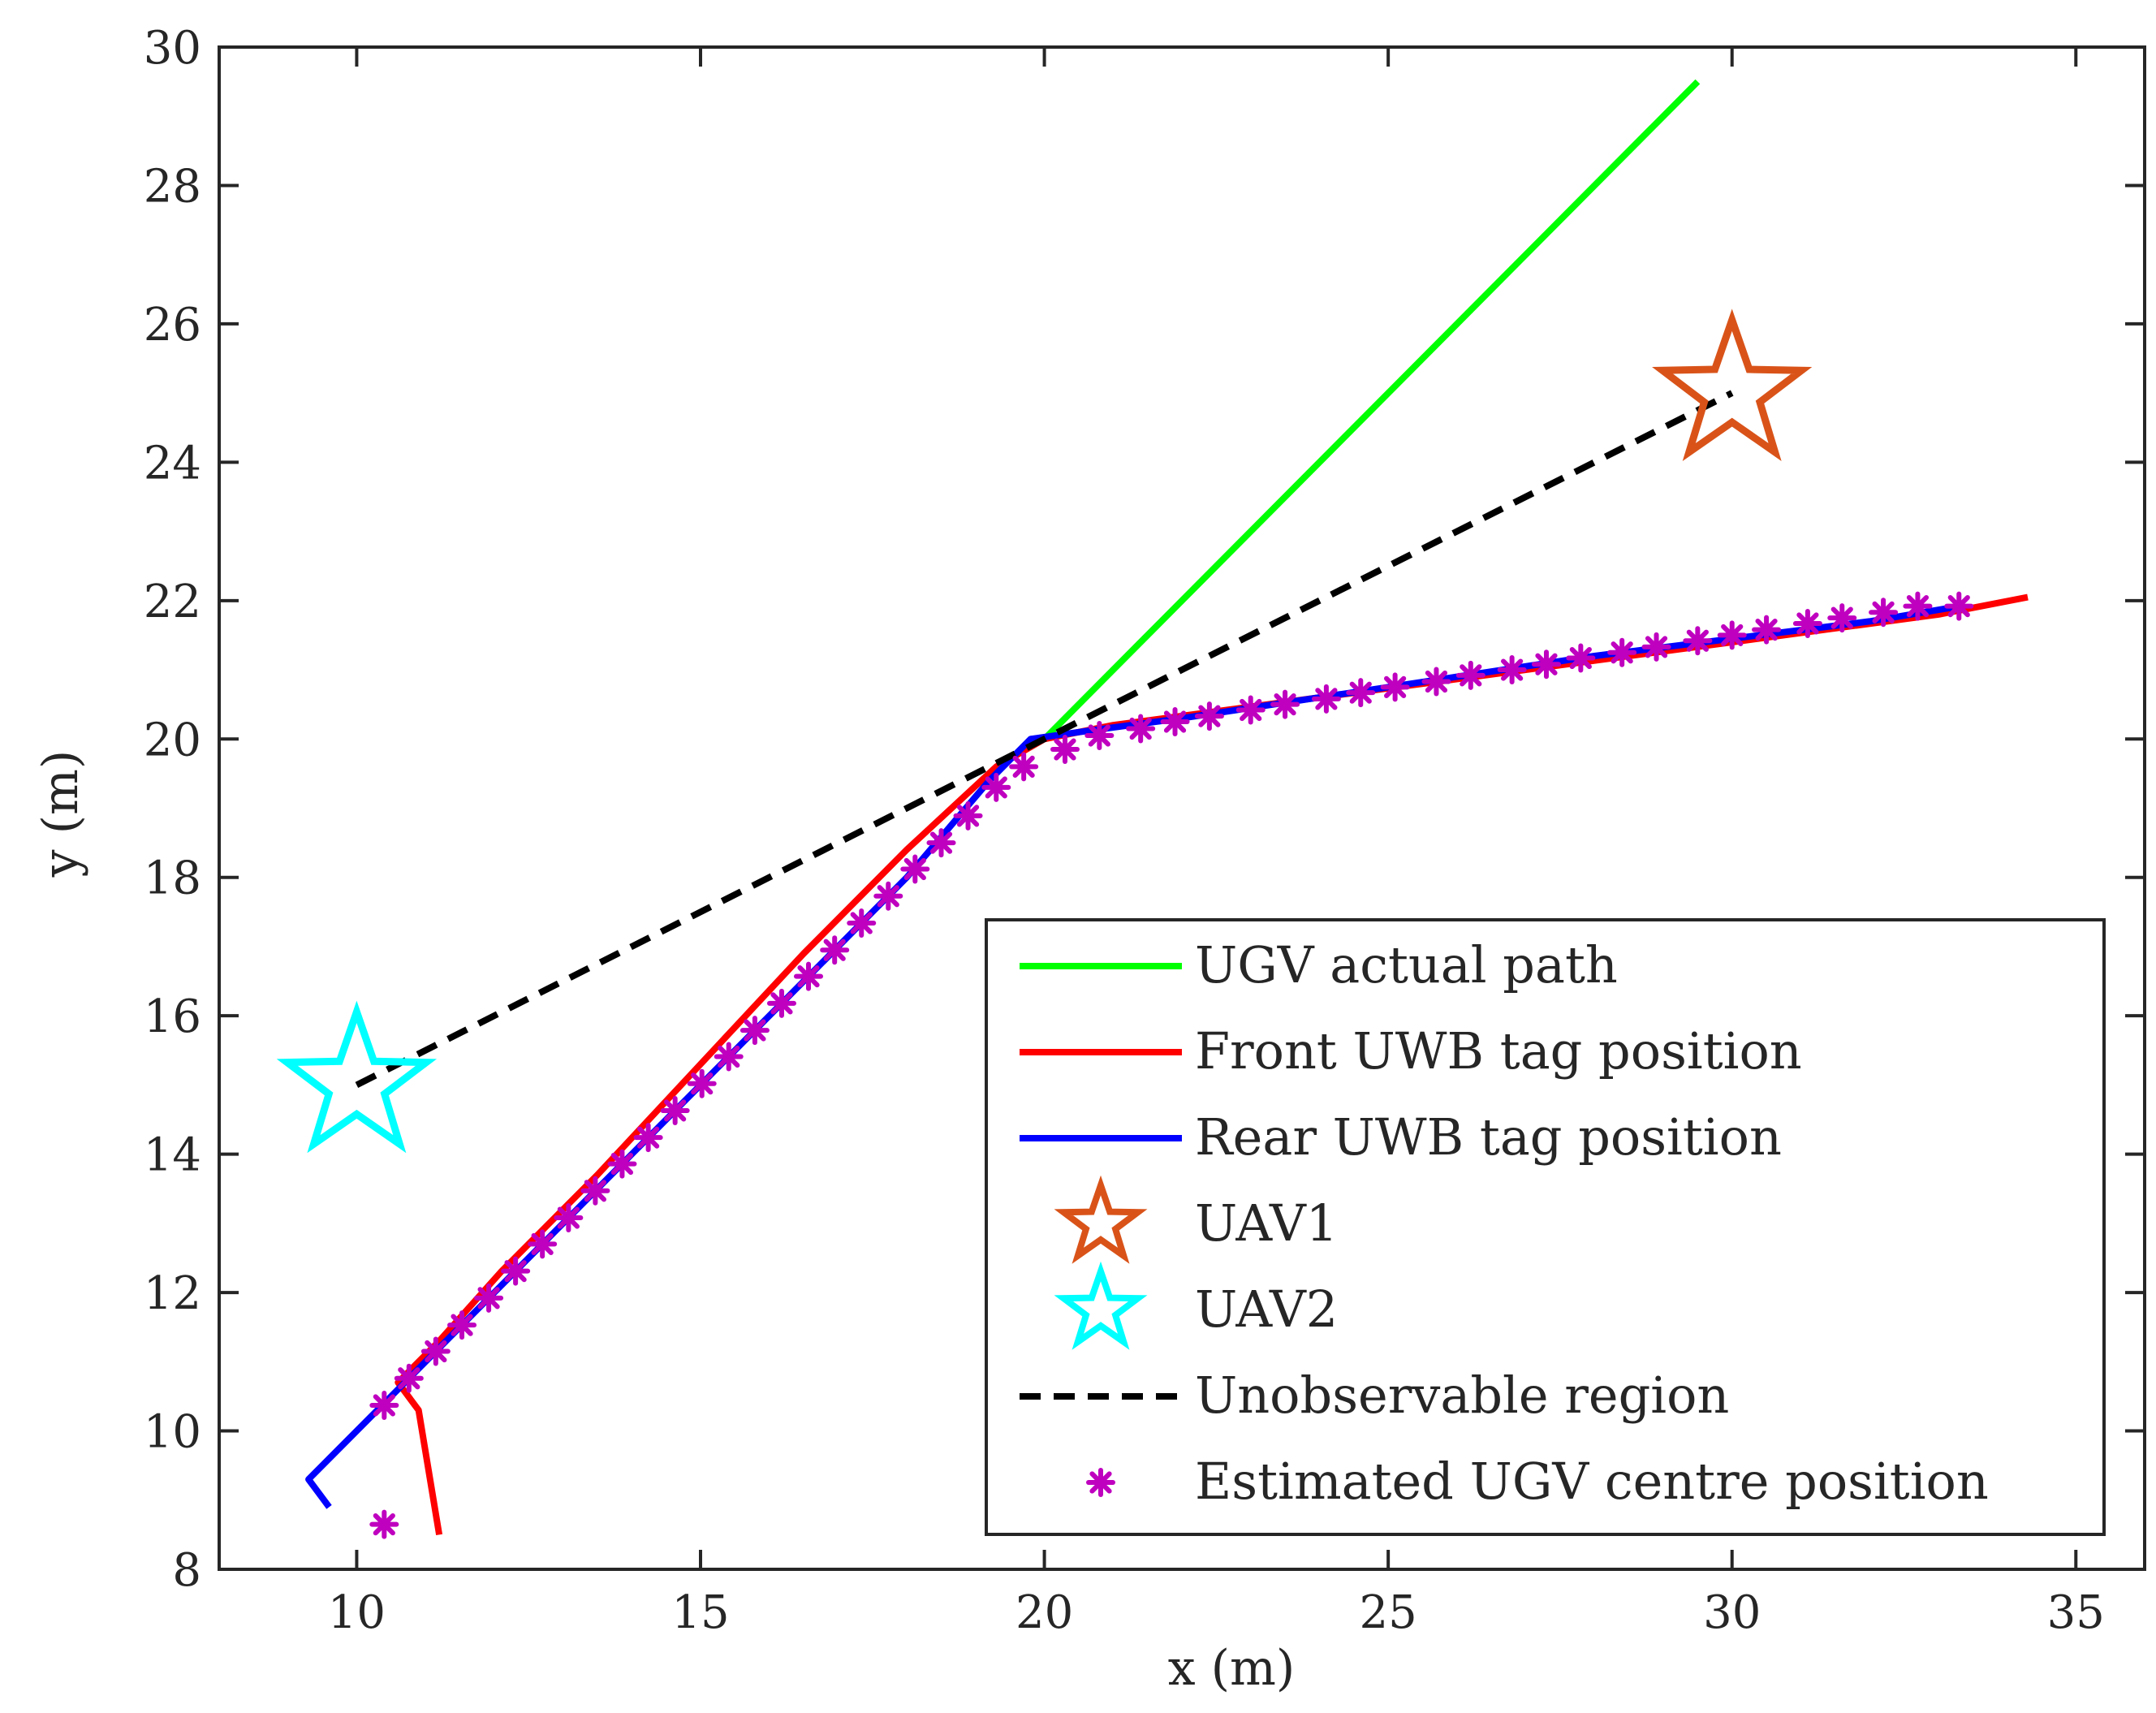 The image size is (2156, 1713). Describe the element at coordinates (1101, 1219) in the screenshot. I see `legend-swatch-uav1` at that location.